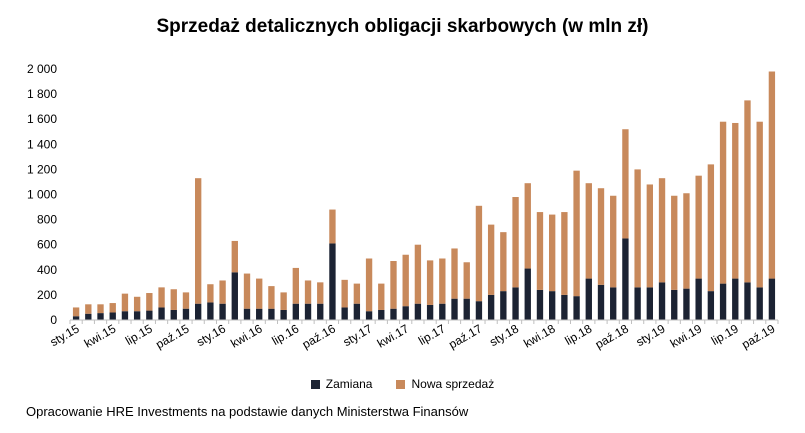 The image size is (805, 433). Describe the element at coordinates (285, 334) in the screenshot. I see `x-tick-label: lip.16` at that location.